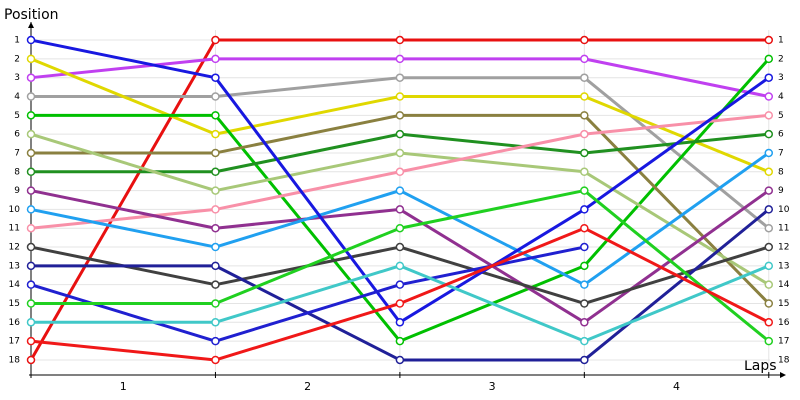 This screenshot has height=400, width=800. What do you see at coordinates (783, 342) in the screenshot?
I see `y-tick-label-right: 17` at bounding box center [783, 342].